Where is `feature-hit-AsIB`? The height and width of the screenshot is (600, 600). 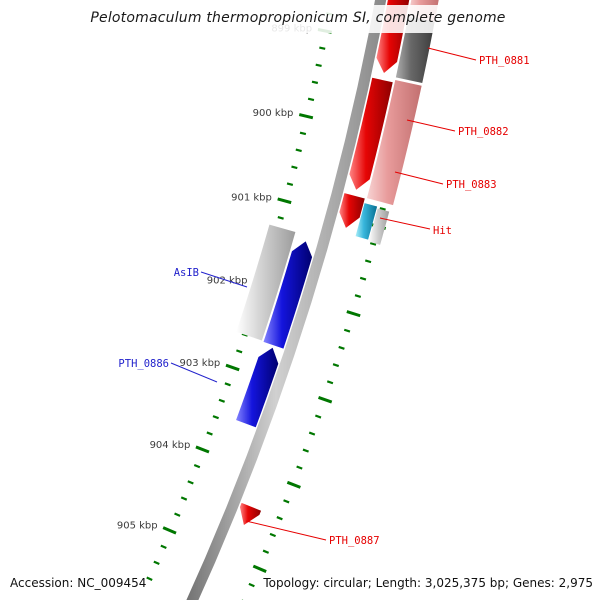
feature-hit-AsIB is located at coordinates (266, 282).